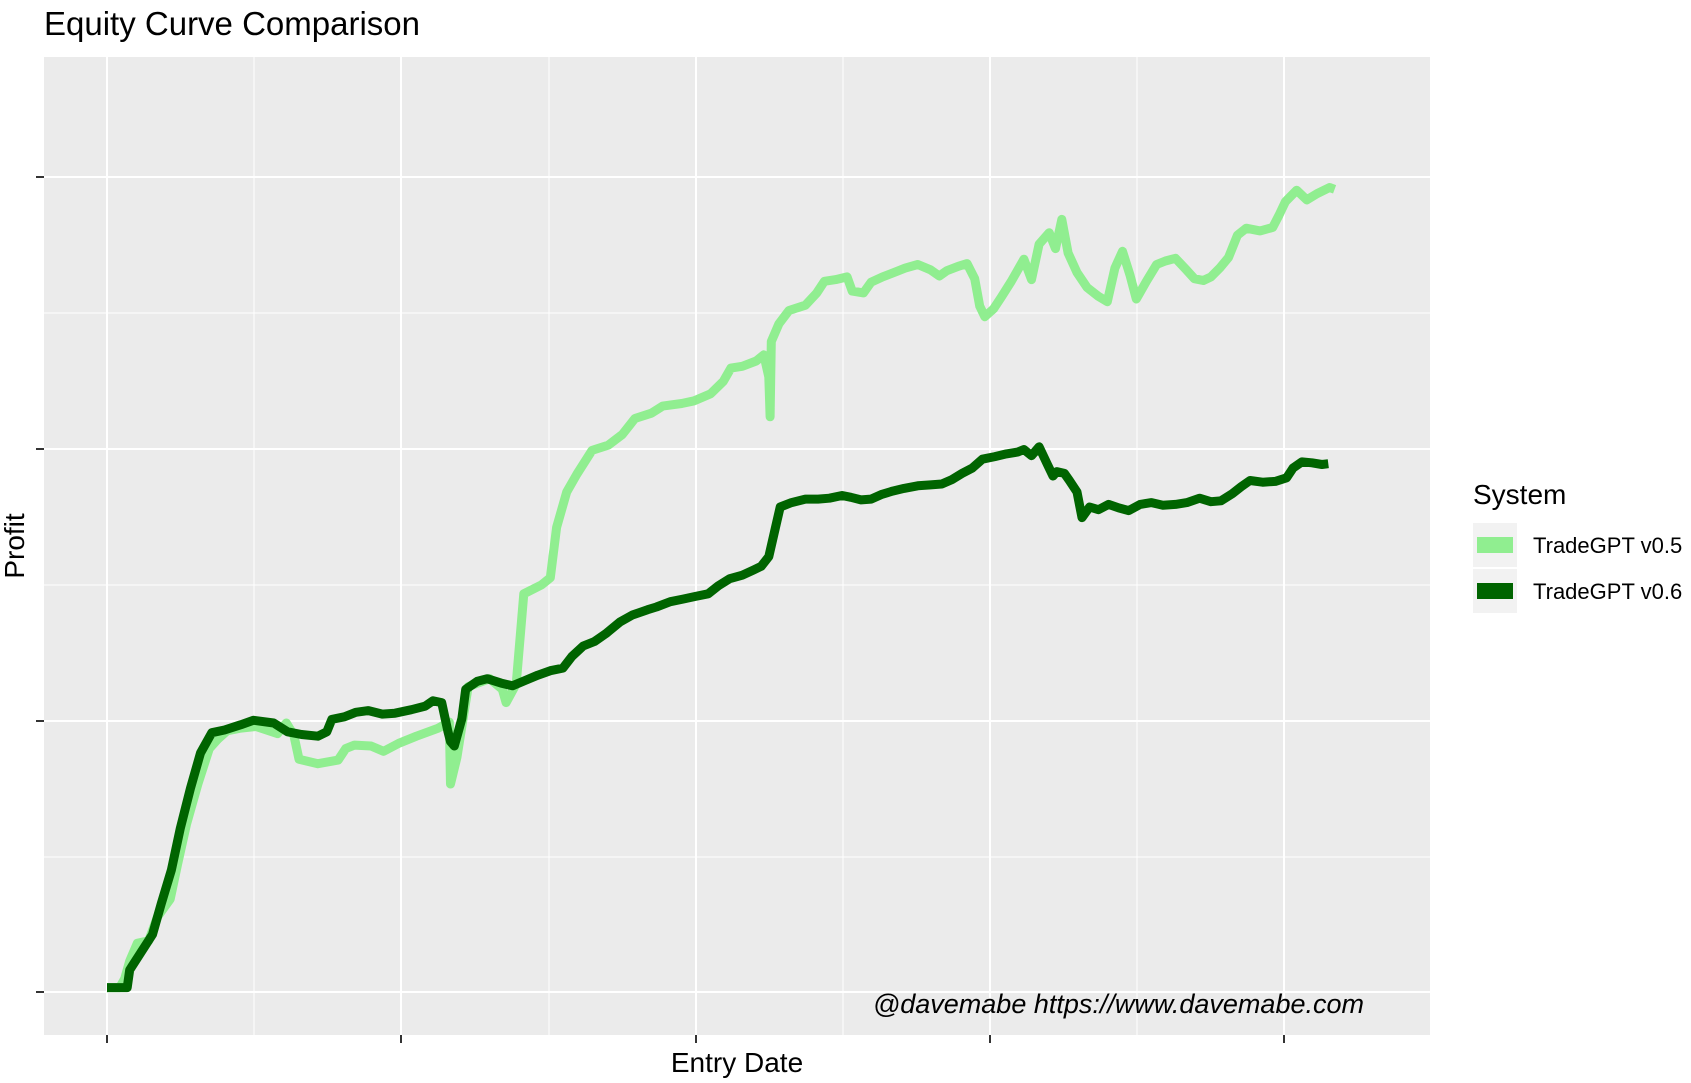  Describe the element at coordinates (232, 23) in the screenshot. I see `chart-title: Equity Curve Comparison` at that location.